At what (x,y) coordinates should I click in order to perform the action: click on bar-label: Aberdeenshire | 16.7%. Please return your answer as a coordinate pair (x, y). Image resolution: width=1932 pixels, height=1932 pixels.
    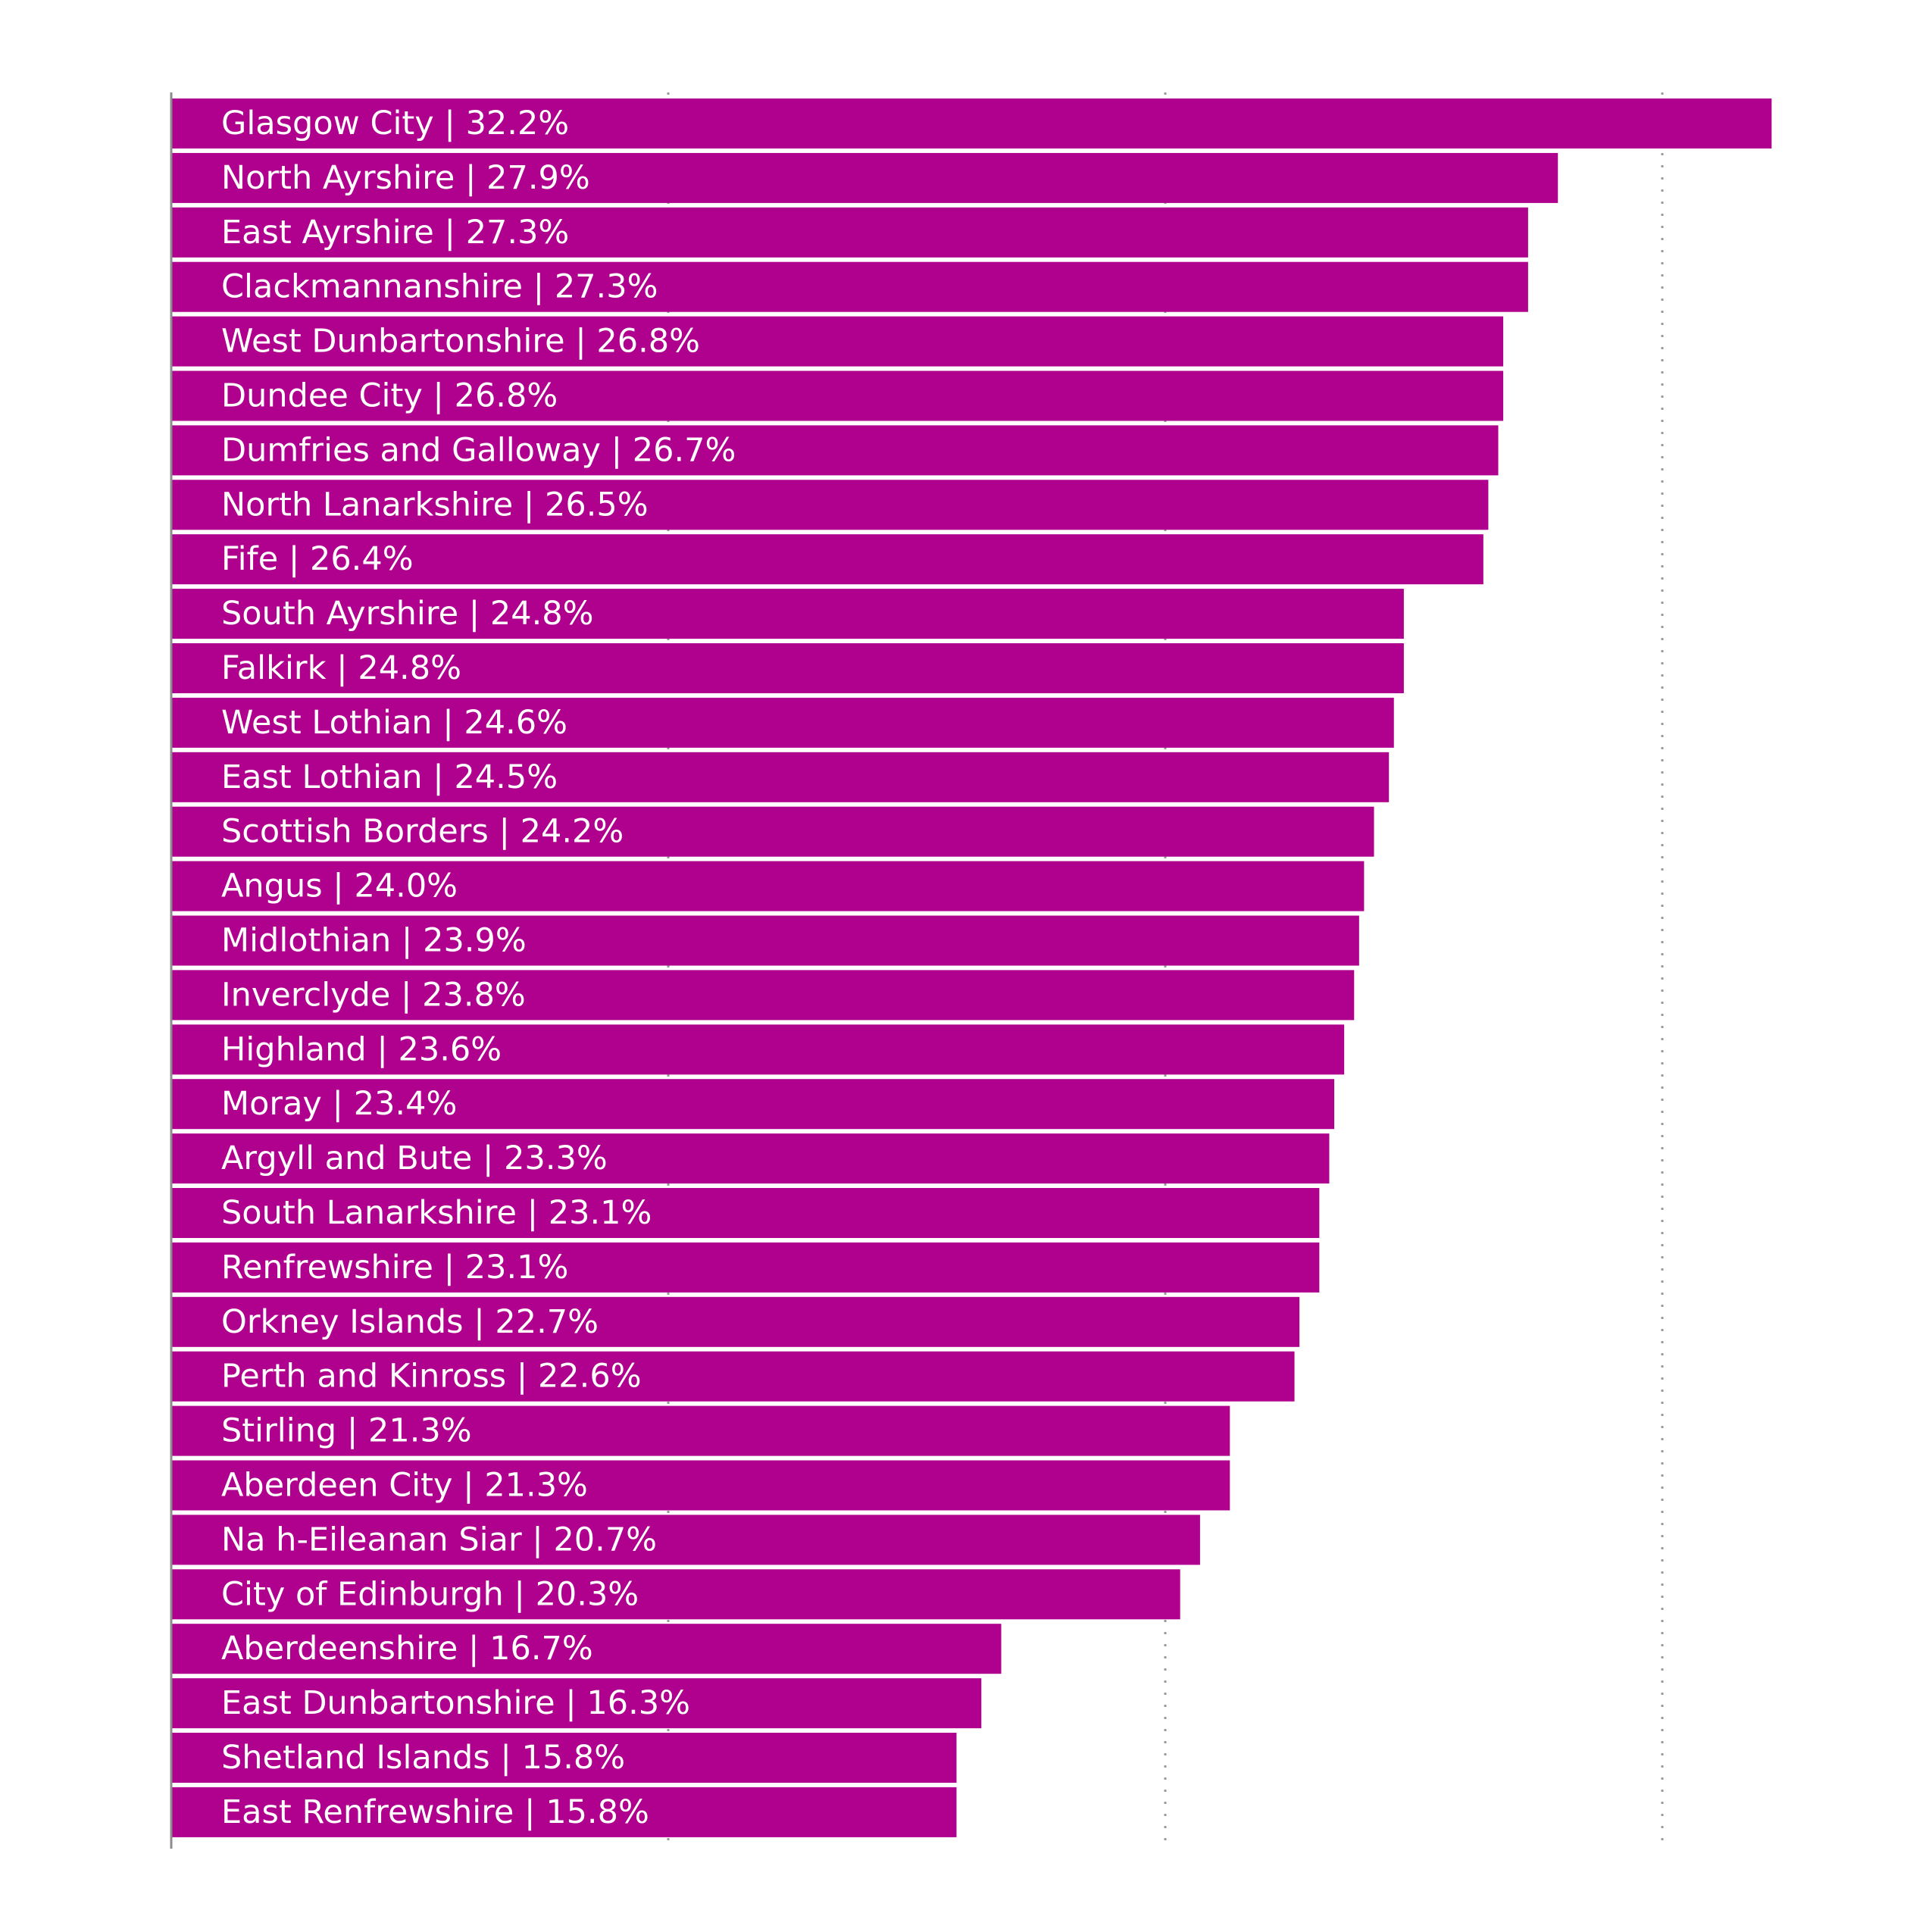
    Looking at the image, I should click on (407, 1649).